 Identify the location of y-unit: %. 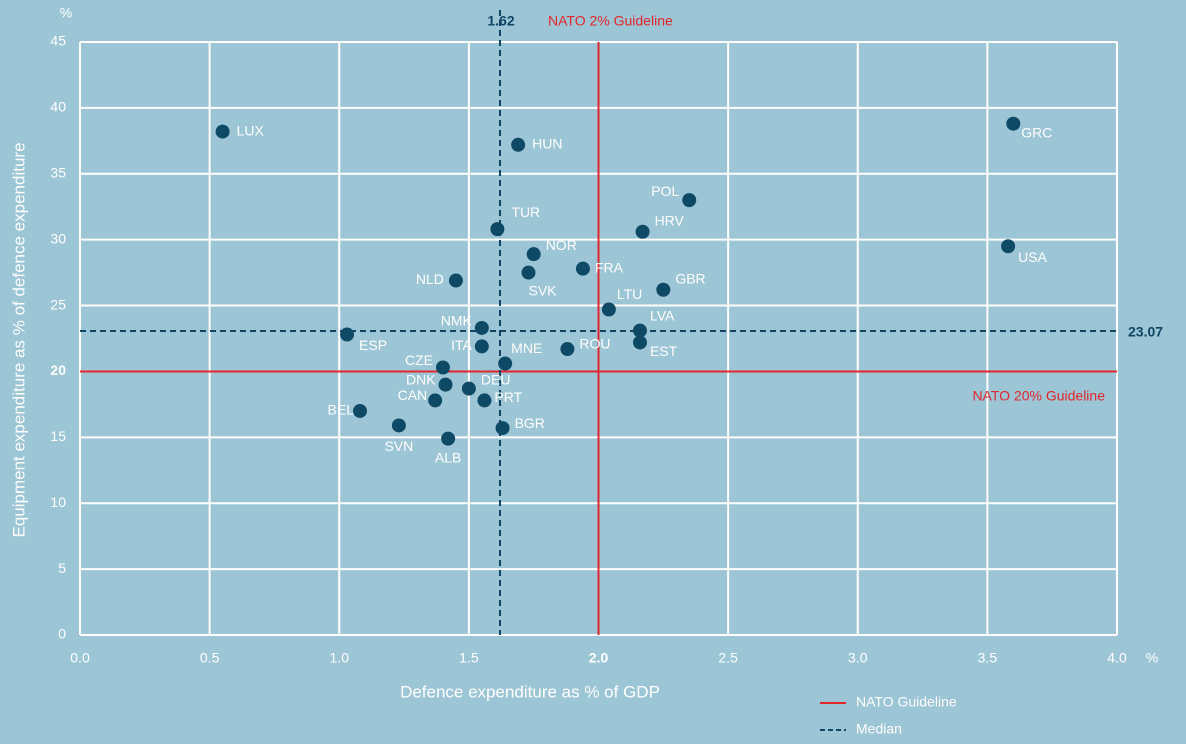
(66, 13).